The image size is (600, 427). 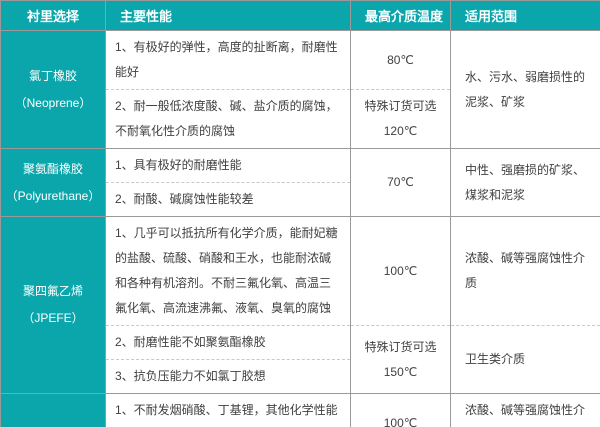 I want to click on material-name-en: （Polyurethane）, so click(x=53, y=195).